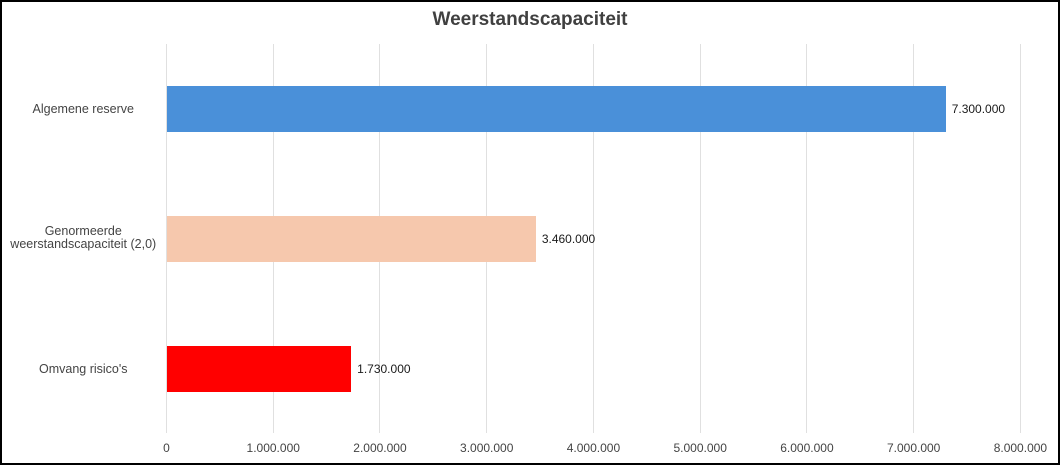 This screenshot has height=465, width=1060. I want to click on category-label-line: Algemene reserve, so click(83, 108).